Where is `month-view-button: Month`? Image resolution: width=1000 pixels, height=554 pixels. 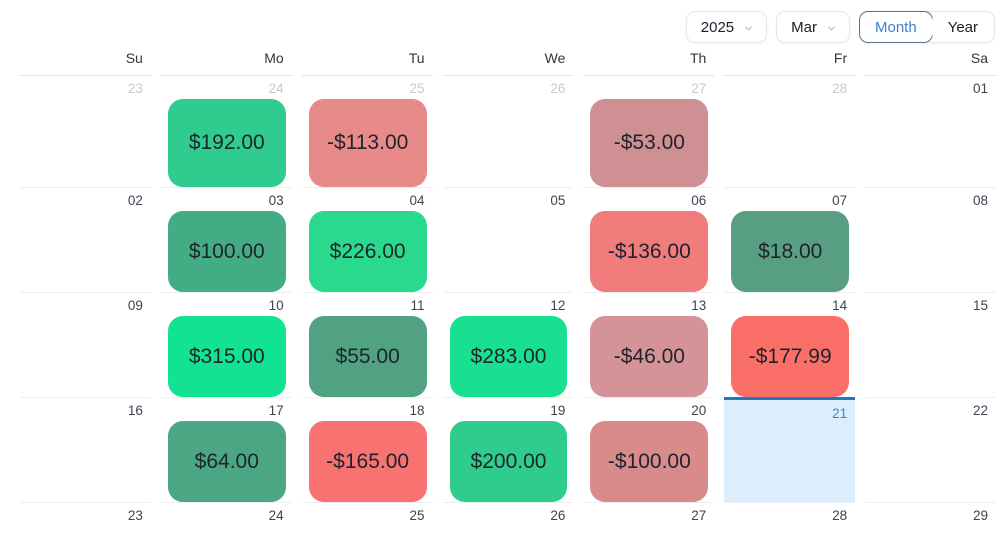 month-view-button: Month is located at coordinates (895, 27).